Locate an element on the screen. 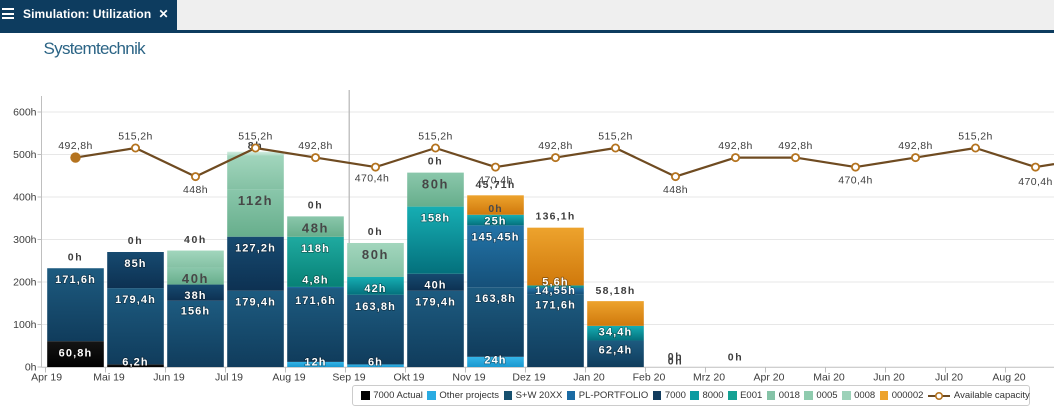  svg-text: Dez 19 is located at coordinates (528, 378).